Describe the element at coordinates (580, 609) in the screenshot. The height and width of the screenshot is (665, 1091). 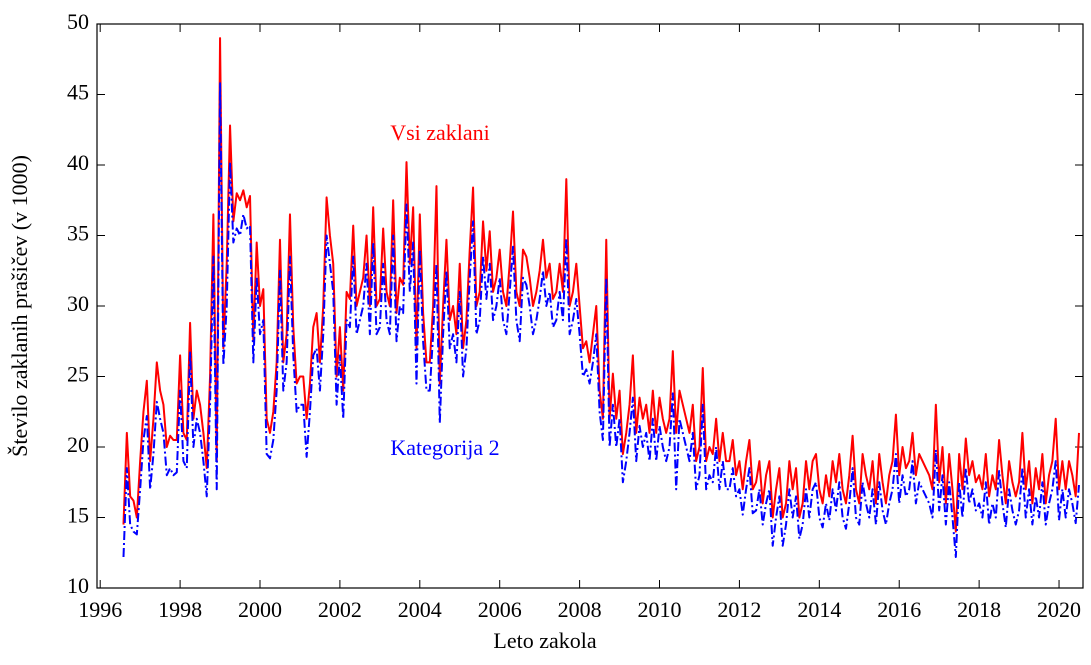
I see `x-tick-label: 2008` at that location.